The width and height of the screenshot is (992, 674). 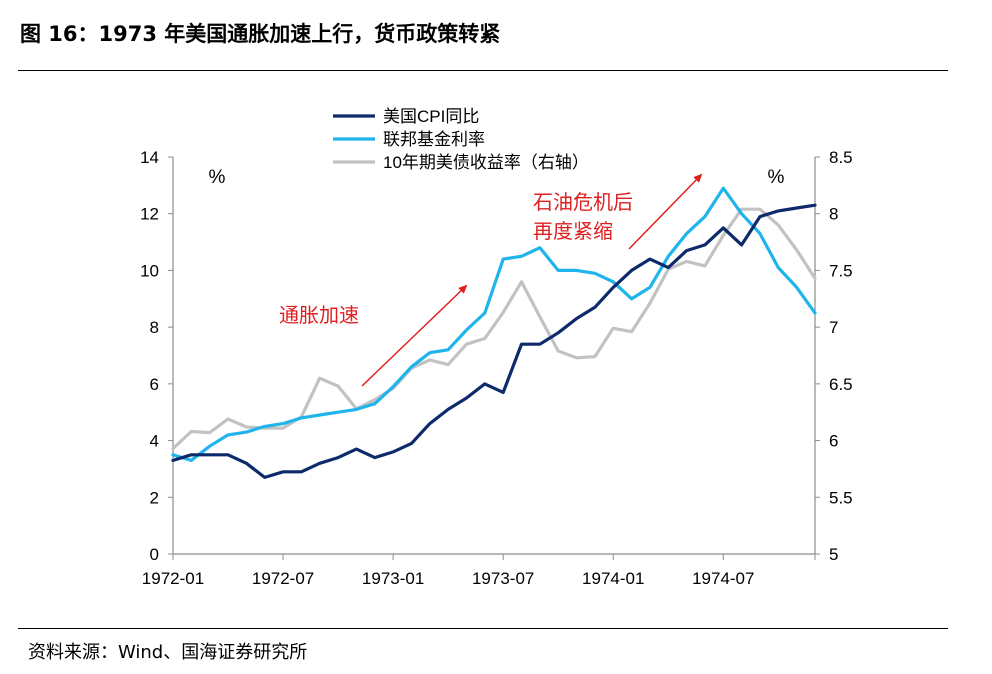 What do you see at coordinates (154, 497) in the screenshot?
I see `left-axis-tick-label: 2` at bounding box center [154, 497].